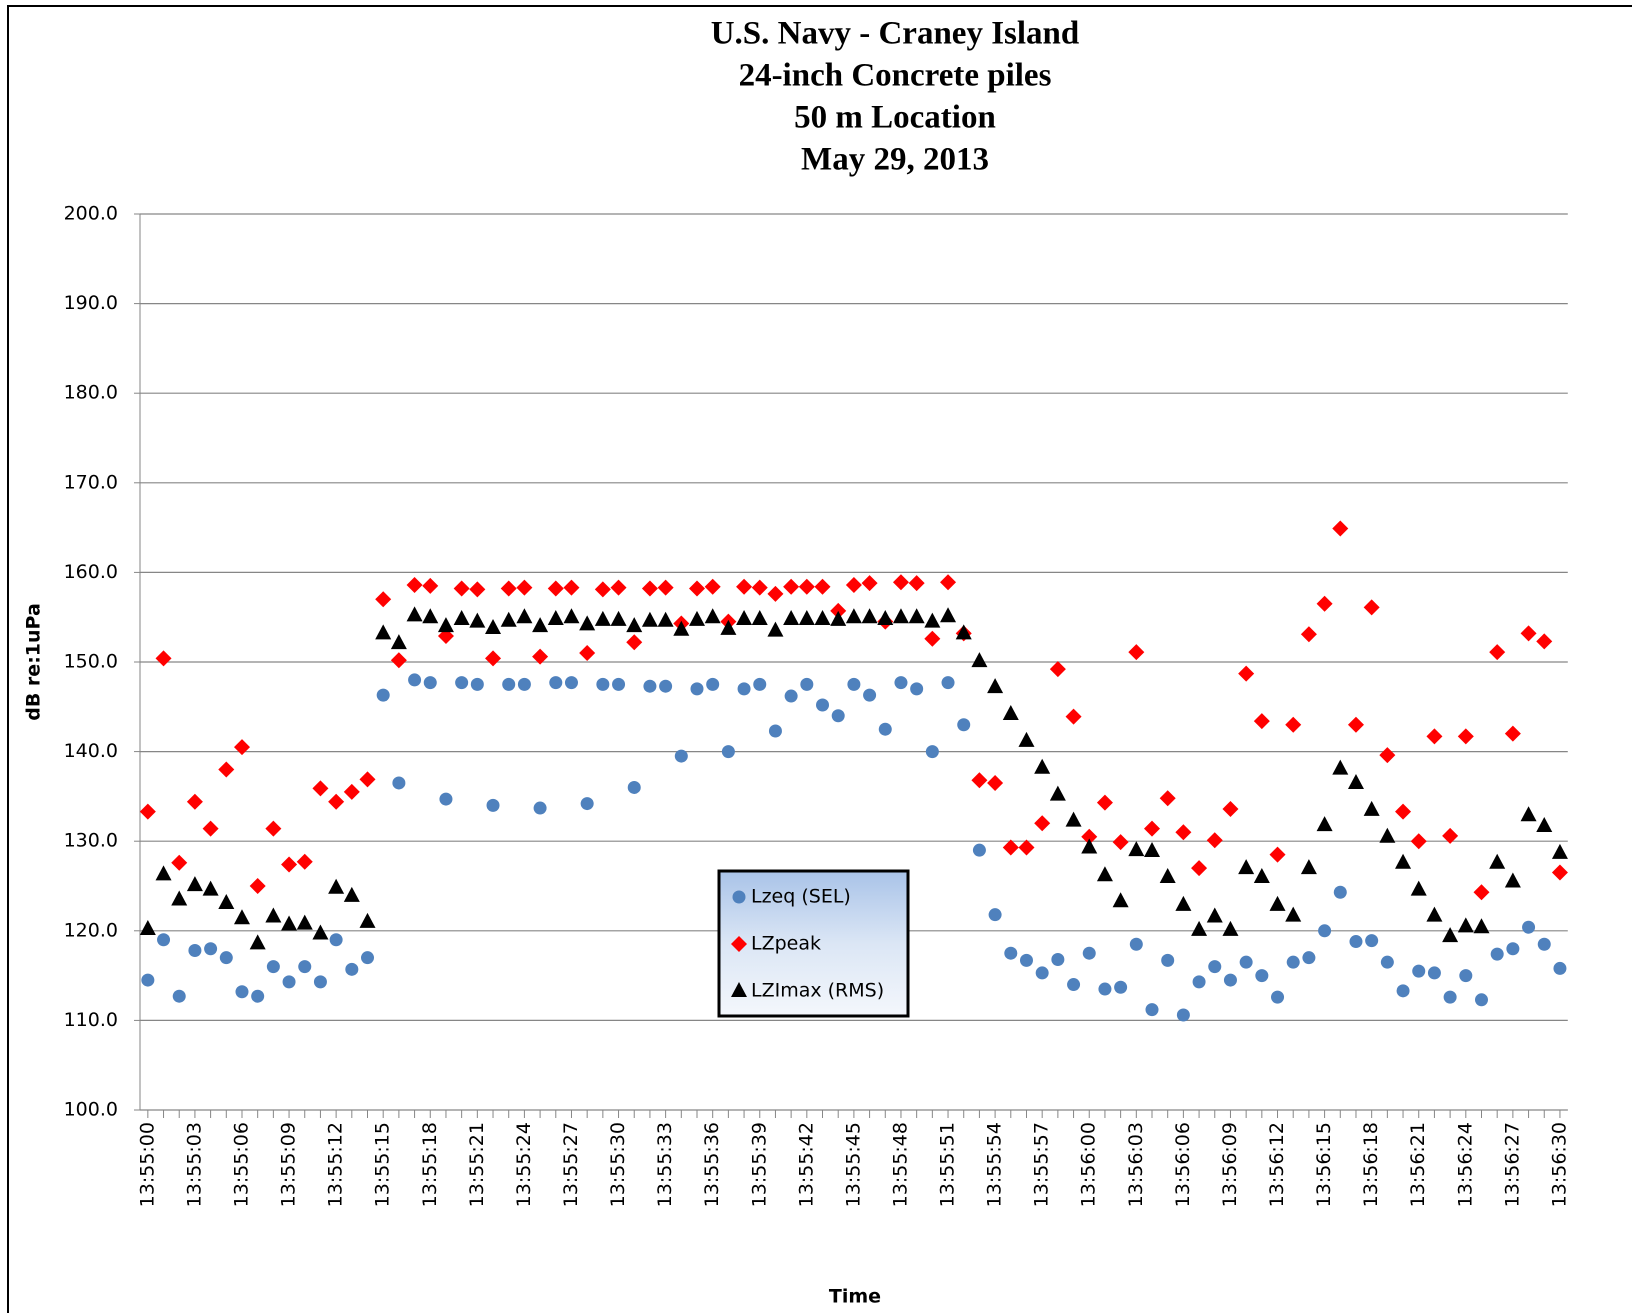 The width and height of the screenshot is (1632, 1313). I want to click on y-axis-title: dB re:1uPa, so click(34, 662).